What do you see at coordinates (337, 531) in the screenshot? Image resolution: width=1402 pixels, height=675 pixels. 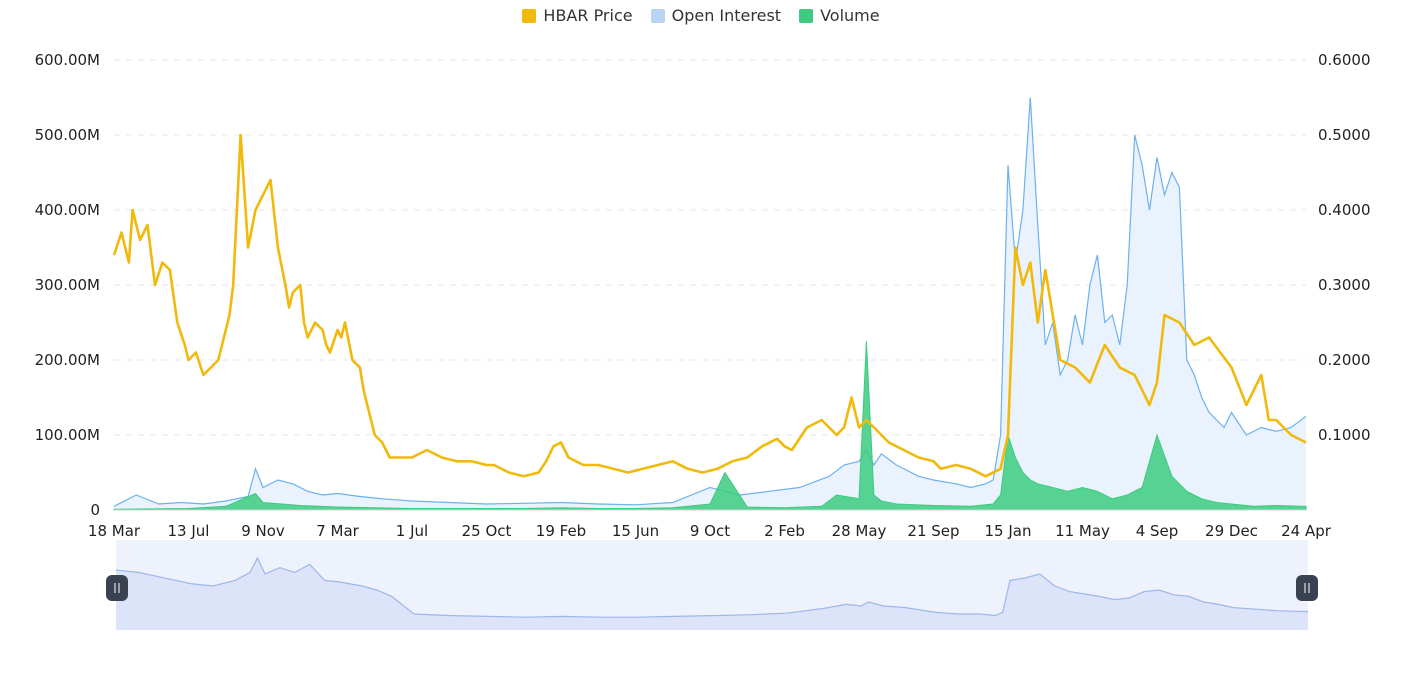 I see `x-tick-label: 7 Mar` at bounding box center [337, 531].